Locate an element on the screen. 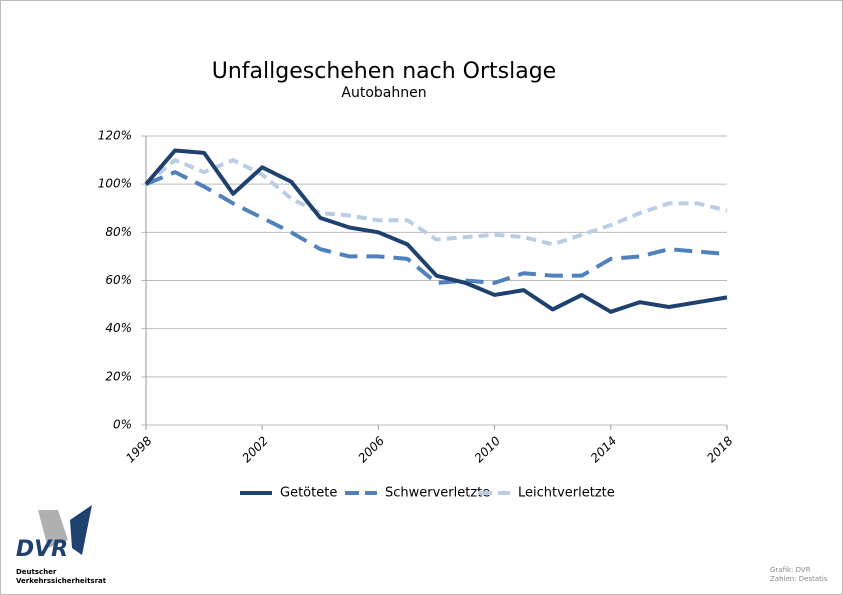 Image resolution: width=843 pixels, height=595 pixels. credit: Grafik: DVR is located at coordinates (790, 570).